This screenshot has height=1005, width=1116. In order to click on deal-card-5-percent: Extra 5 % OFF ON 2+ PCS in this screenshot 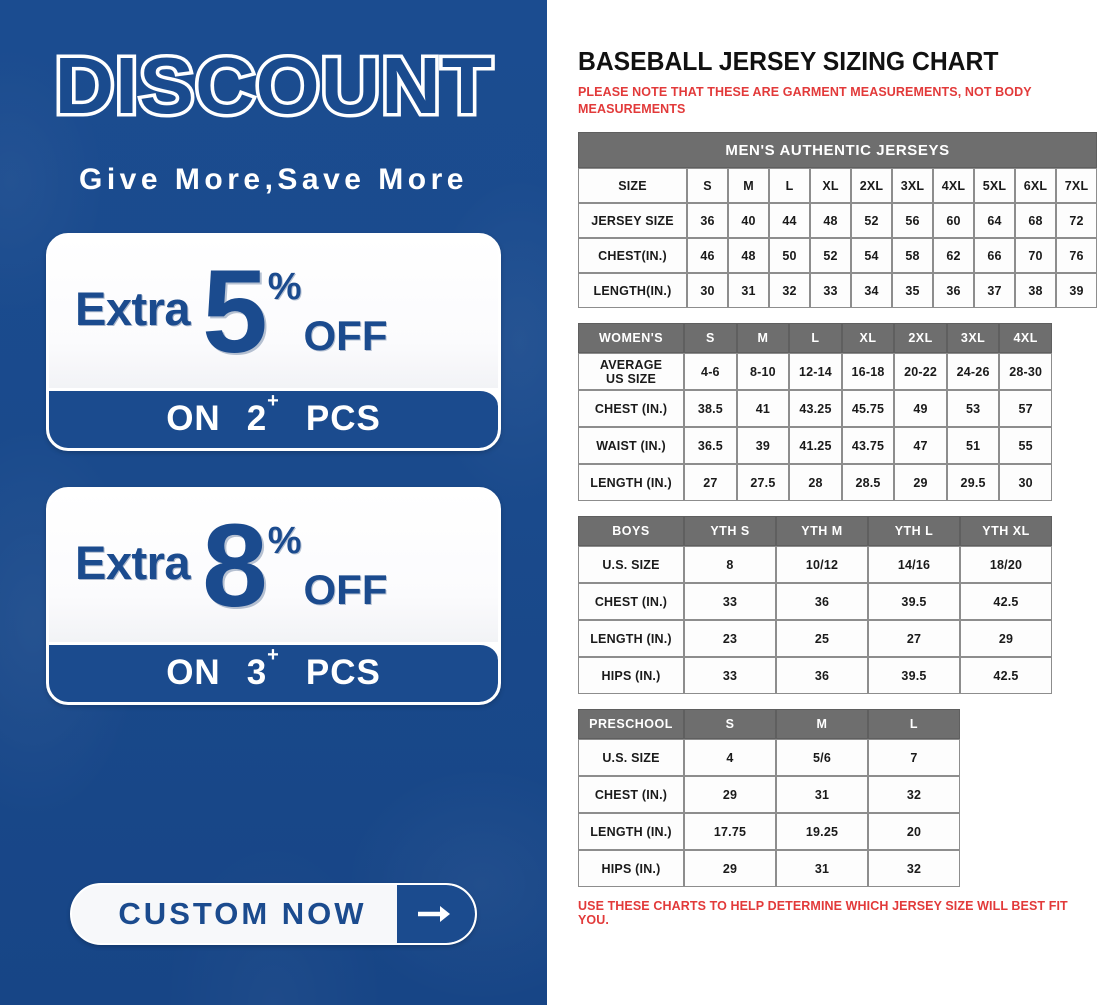, I will do `click(273, 341)`.